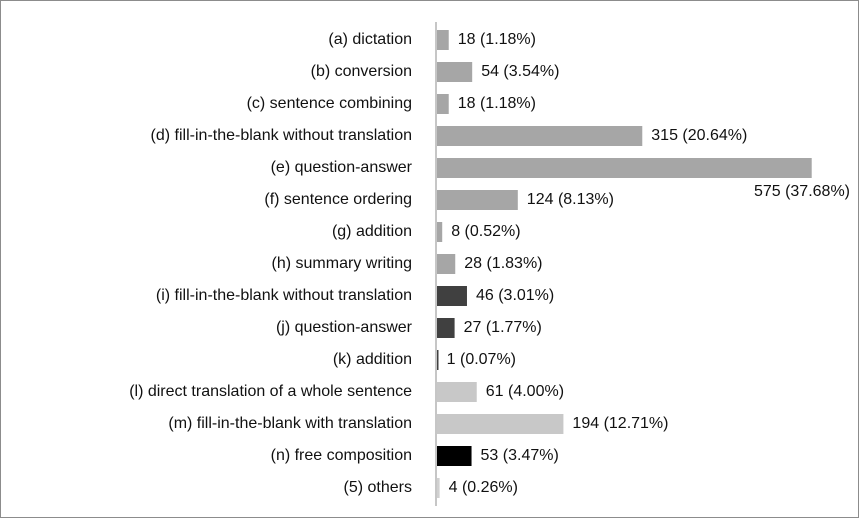 The image size is (859, 518). Describe the element at coordinates (342, 263) in the screenshot. I see `category-label: (h) summary writing` at that location.